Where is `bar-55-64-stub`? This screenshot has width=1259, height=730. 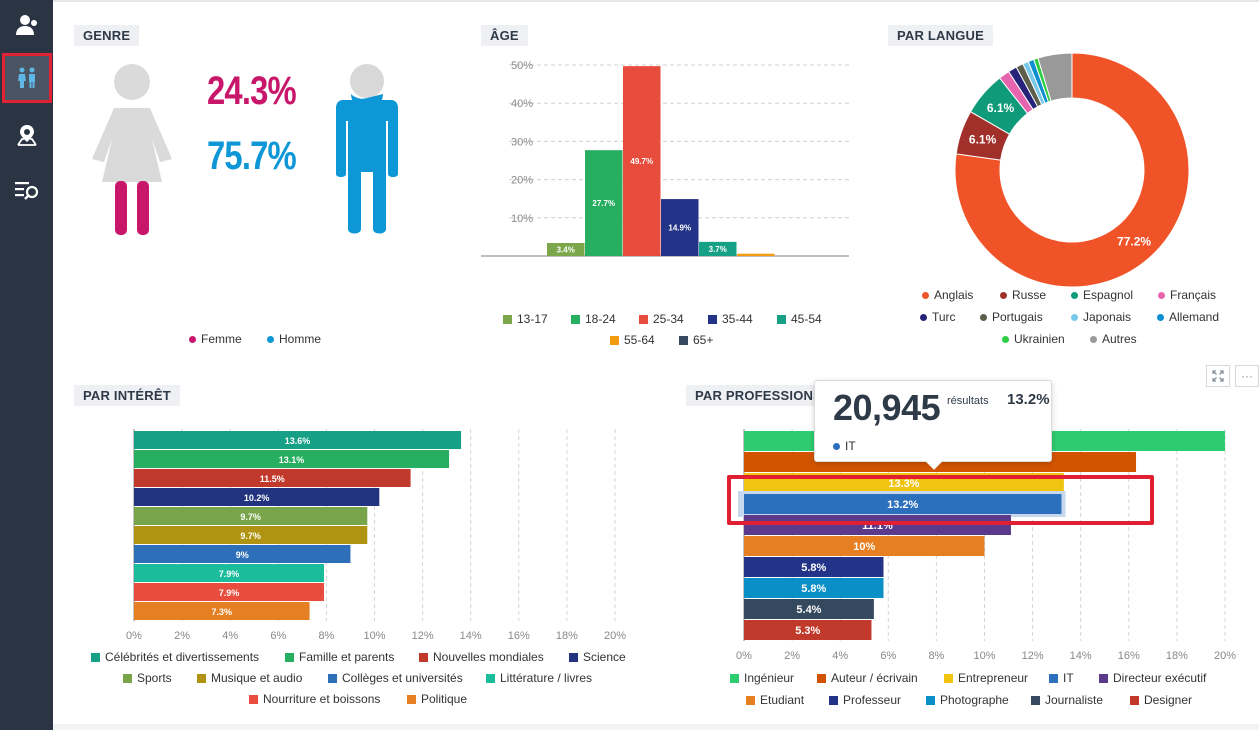
bar-55-64-stub is located at coordinates (756, 255).